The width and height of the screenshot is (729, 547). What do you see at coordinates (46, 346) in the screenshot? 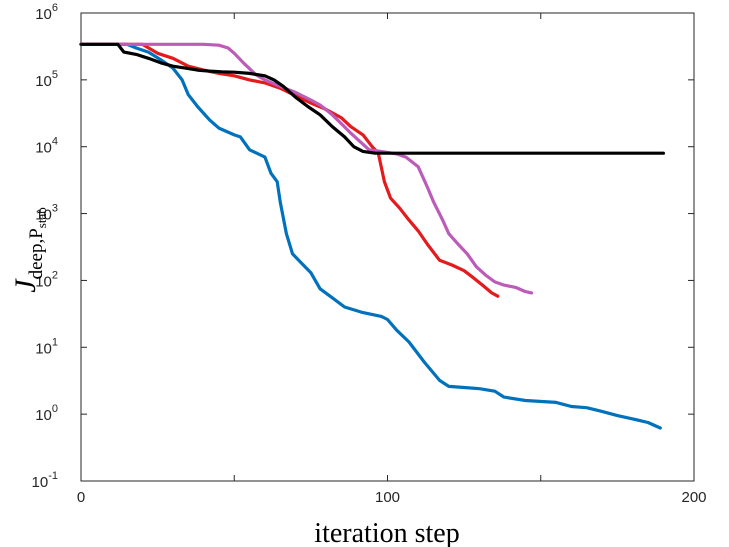
I see `y-tick-label: 10¹` at bounding box center [46, 346].